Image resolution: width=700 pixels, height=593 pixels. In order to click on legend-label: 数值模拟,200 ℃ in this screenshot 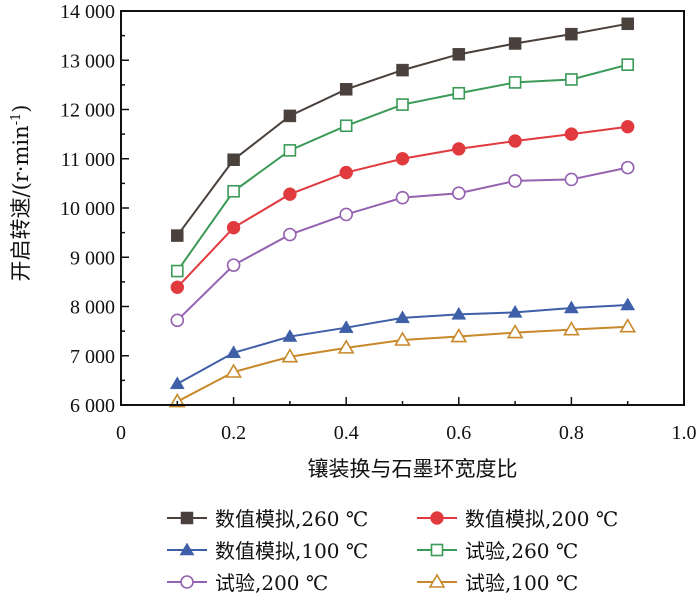, I will do `click(541, 519)`.